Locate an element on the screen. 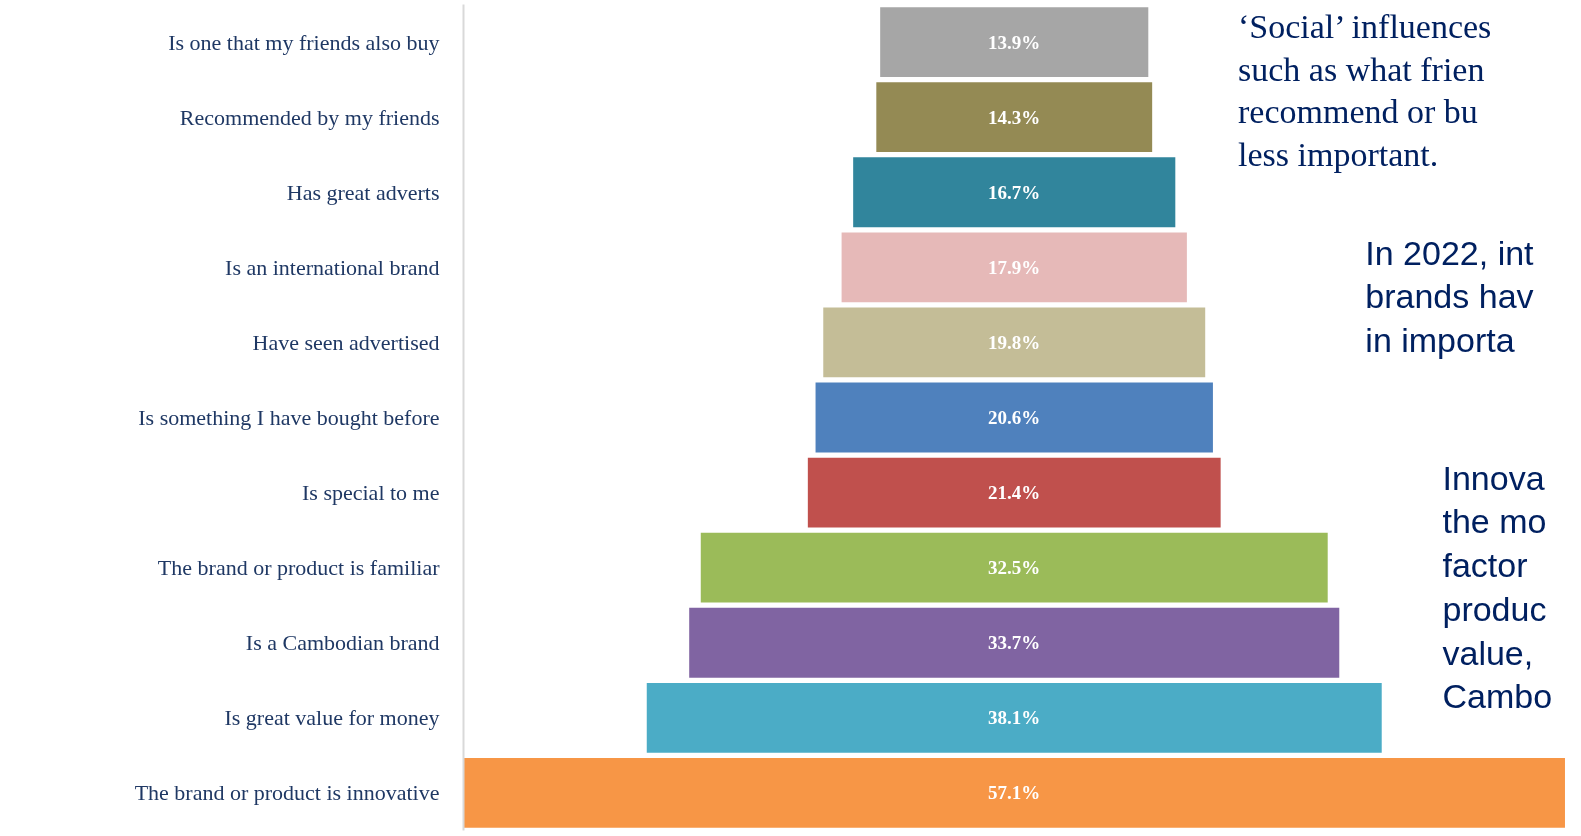  category-label: Is an international brand is located at coordinates (332, 267).